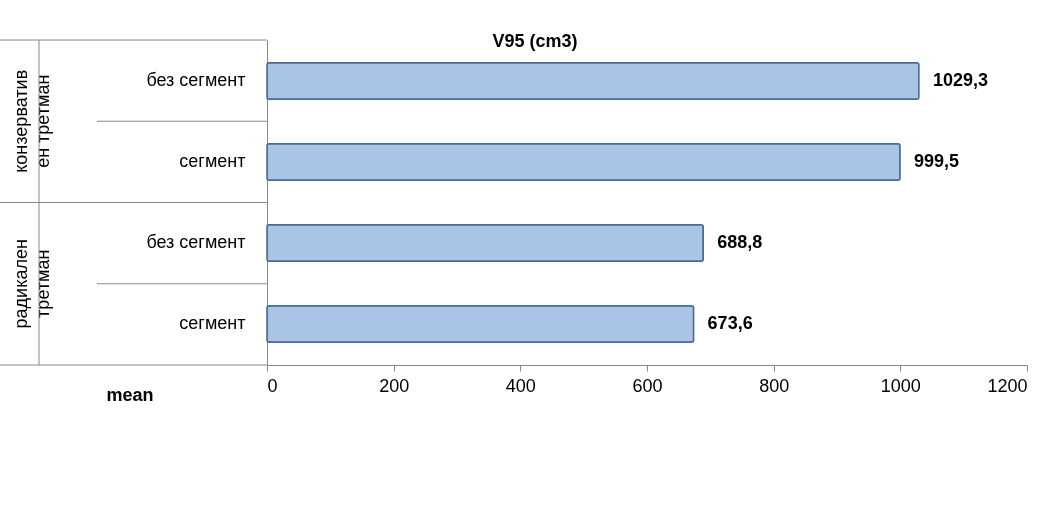 The image size is (1064, 519). Describe the element at coordinates (1007, 385) in the screenshot. I see `x-tick-label: 1200` at that location.